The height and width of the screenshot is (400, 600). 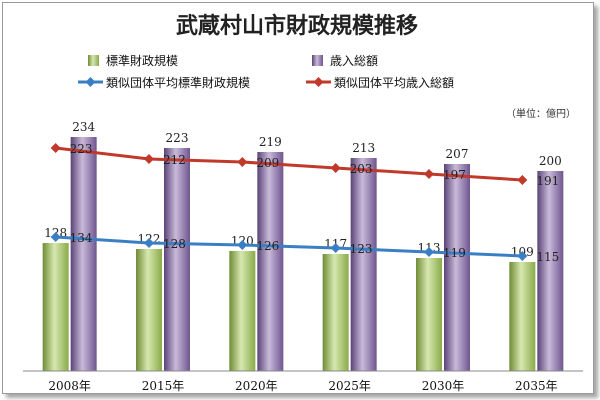 What do you see at coordinates (318, 82) in the screenshot?
I see `legend-swatch-similar-revenue-marker` at bounding box center [318, 82].